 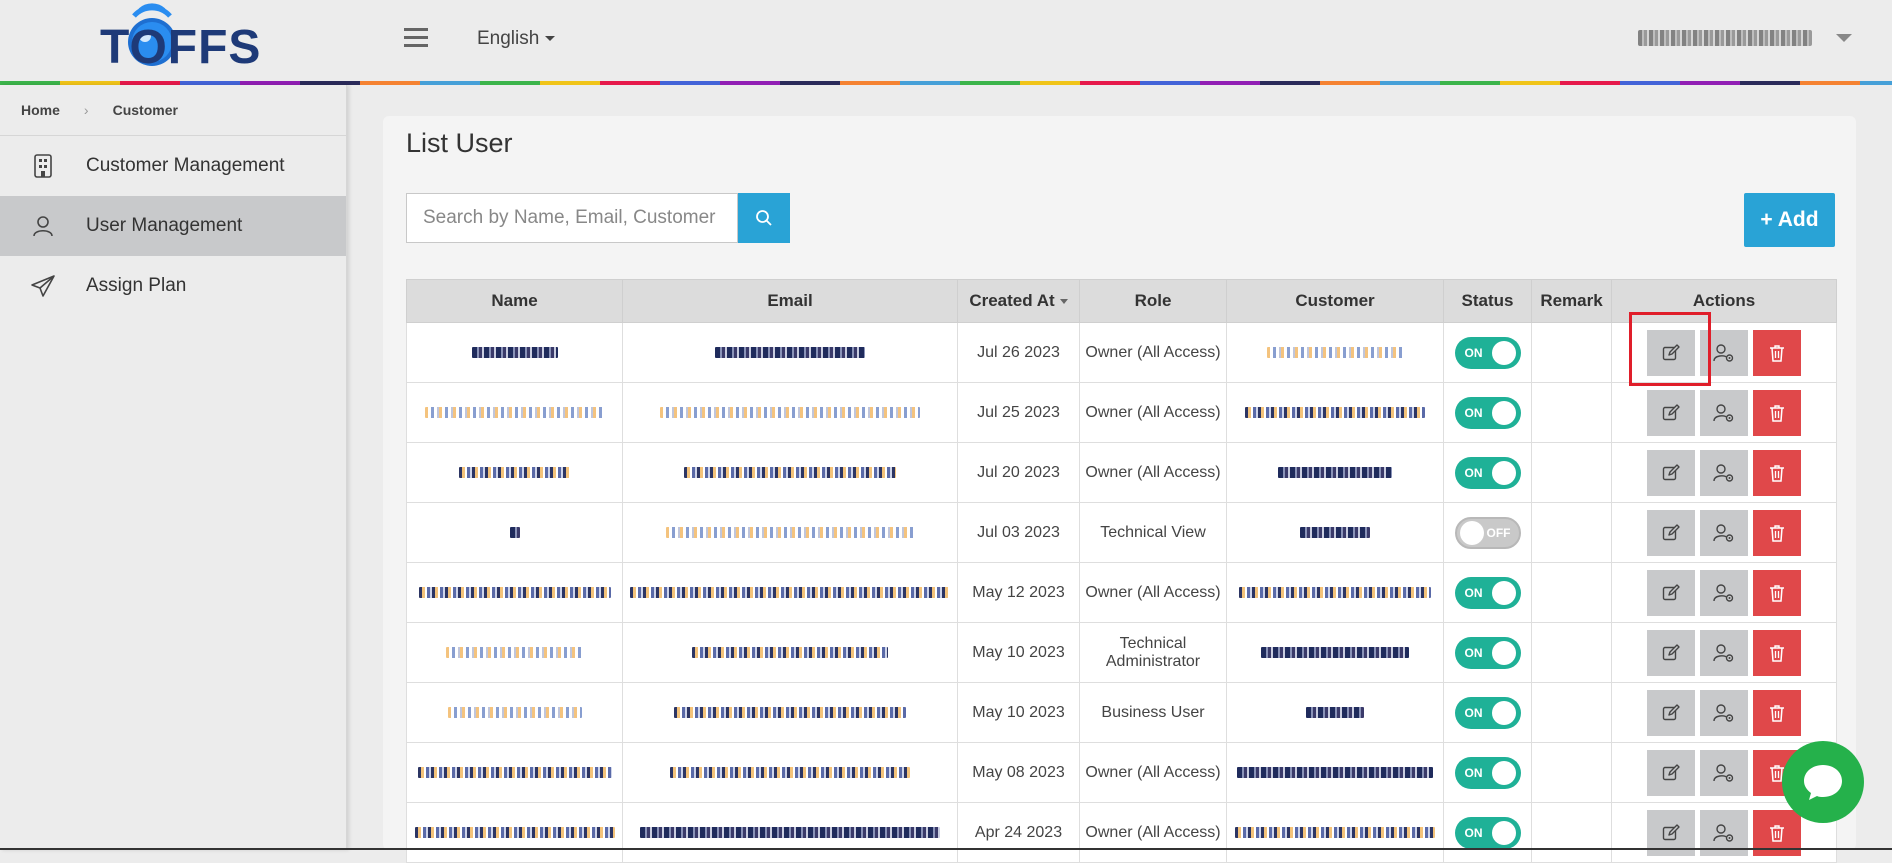 What do you see at coordinates (1018, 532) in the screenshot?
I see `cell-created-at: Jul 03 2023` at bounding box center [1018, 532].